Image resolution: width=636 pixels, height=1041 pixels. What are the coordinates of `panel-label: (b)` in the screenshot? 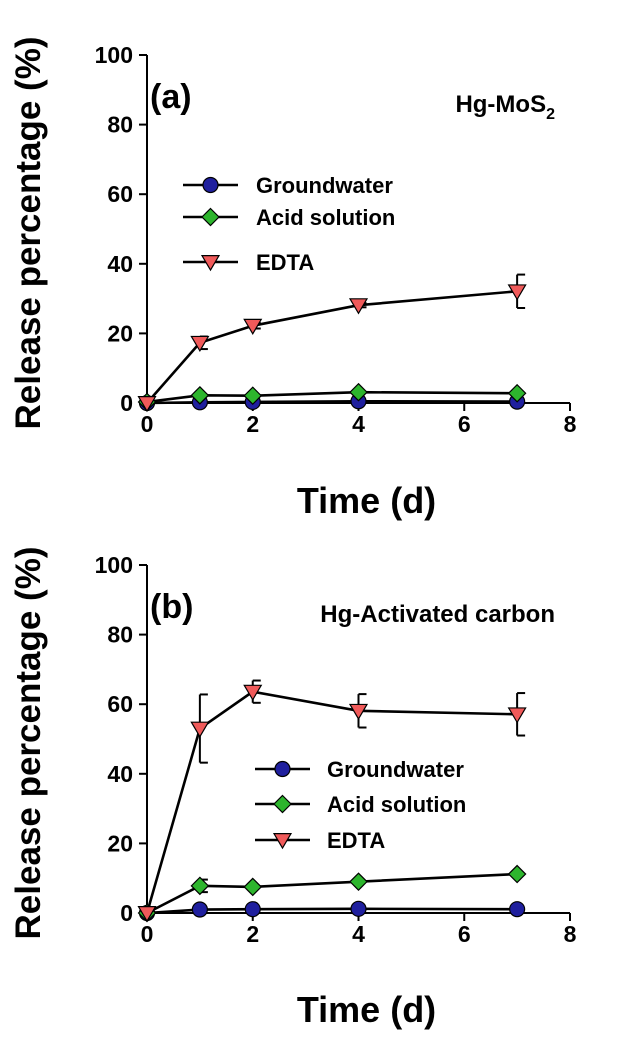 It's located at (171, 607).